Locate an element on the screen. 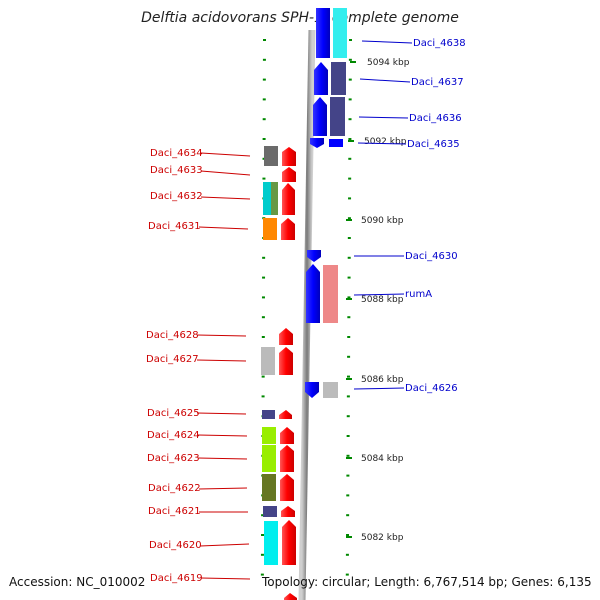  kbp-tick: 5094 kbp is located at coordinates (380, 63).